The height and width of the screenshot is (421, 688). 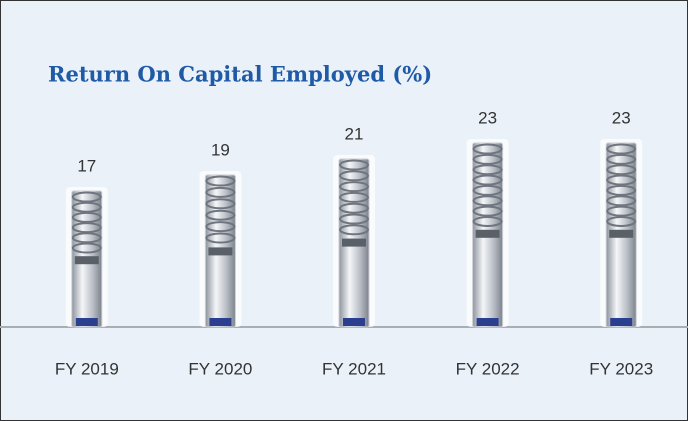 What do you see at coordinates (220, 149) in the screenshot?
I see `value-label: 19` at bounding box center [220, 149].